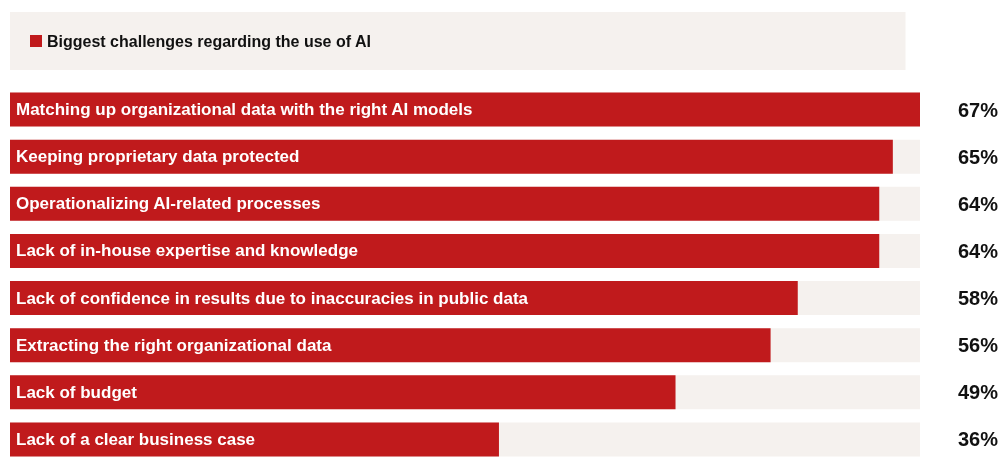 This screenshot has width=1002, height=463. I want to click on y-tick-label: Operationalizing AI-related processes, so click(168, 204).